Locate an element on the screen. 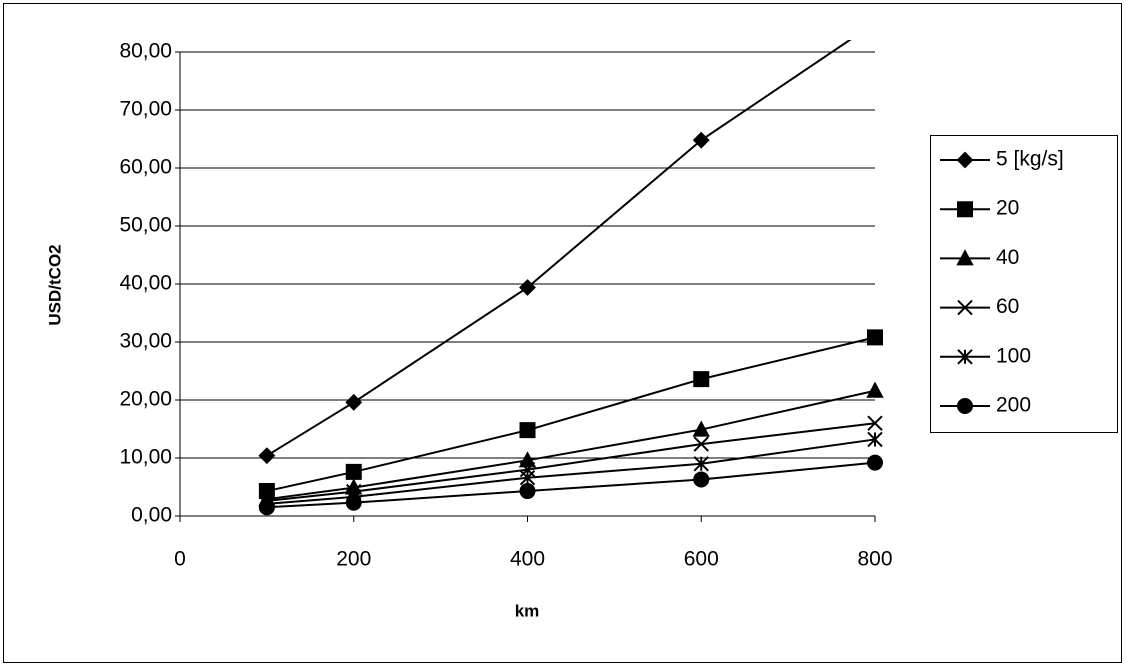 This screenshot has width=1126, height=666. y-tick-label: 70,00 is located at coordinates (145, 109).